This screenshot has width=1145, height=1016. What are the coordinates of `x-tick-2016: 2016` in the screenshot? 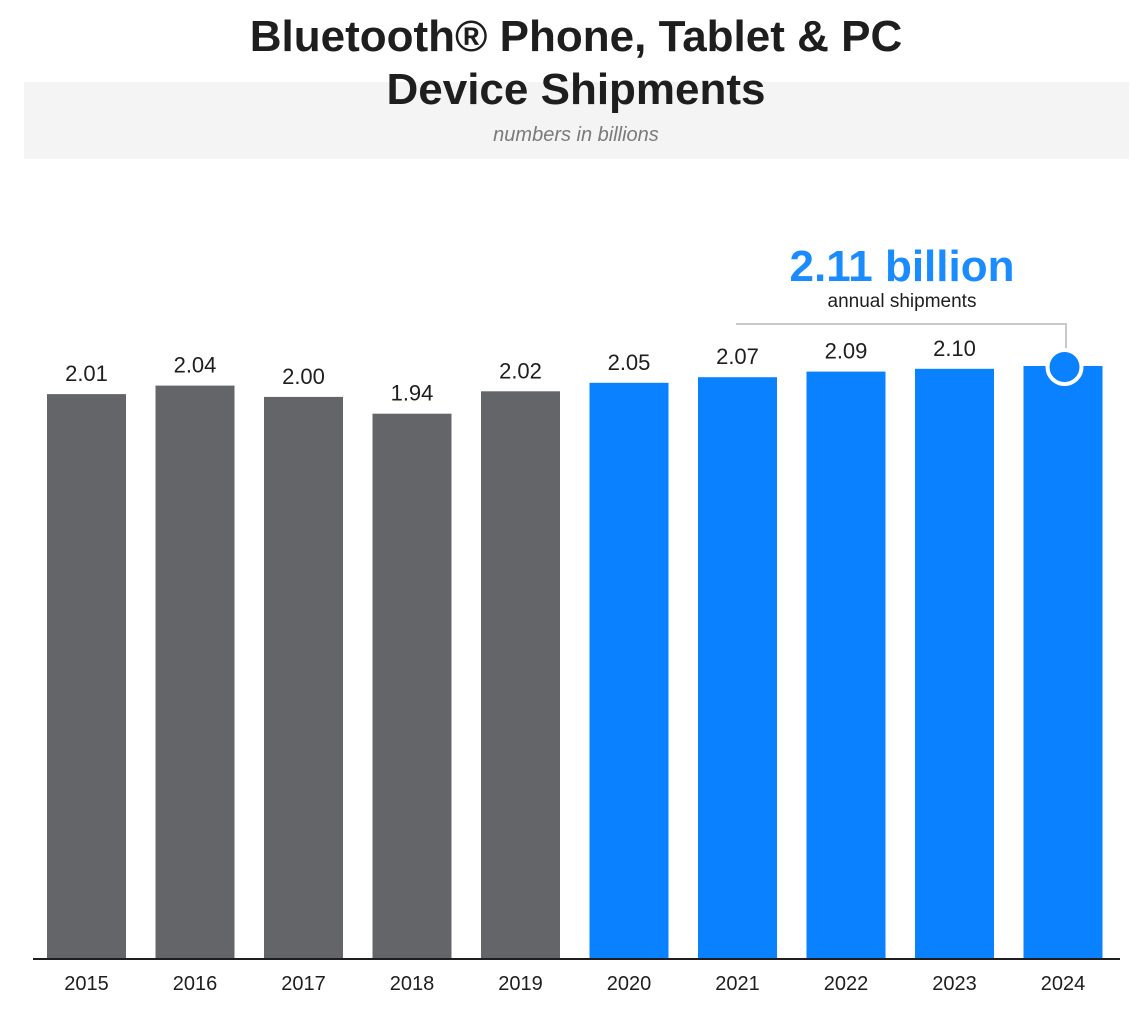 It's located at (195, 984).